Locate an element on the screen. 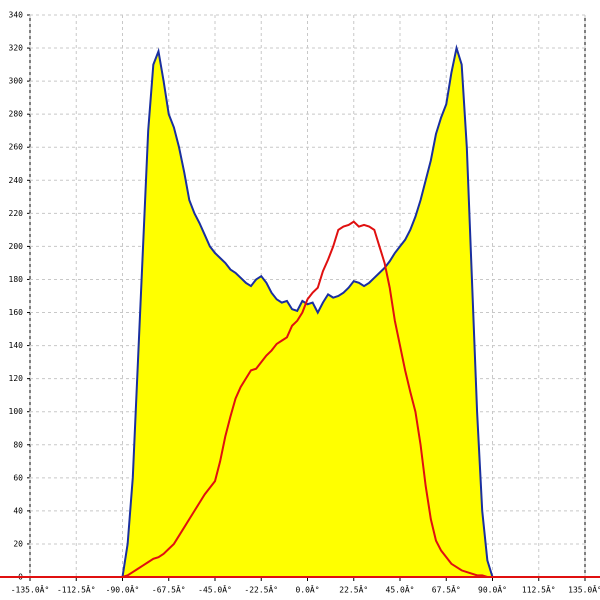  y-tick-label: 280 is located at coordinates (16, 114).